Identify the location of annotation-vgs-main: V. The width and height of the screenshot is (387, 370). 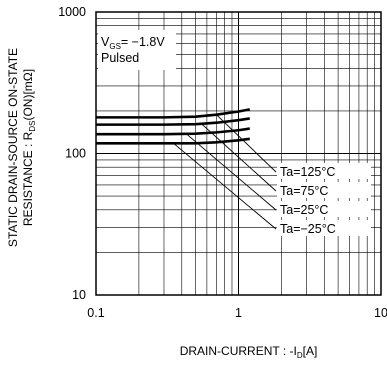
(105, 42).